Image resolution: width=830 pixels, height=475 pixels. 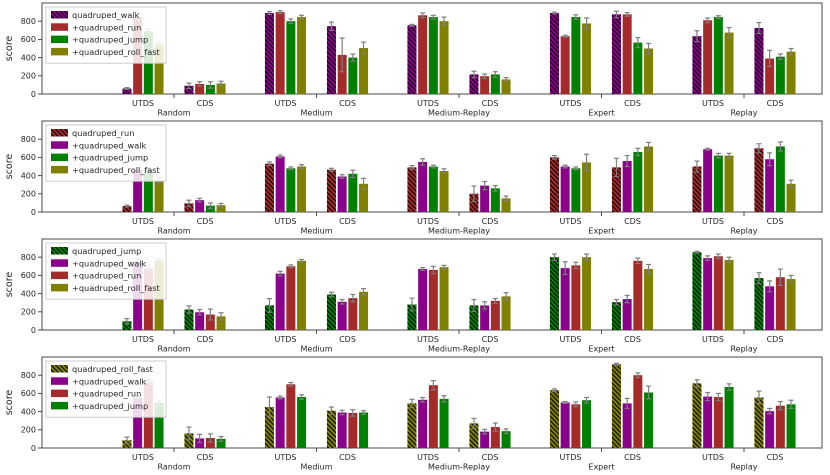 What do you see at coordinates (106, 251) in the screenshot?
I see `legend-label: quadruped_jump` at bounding box center [106, 251].